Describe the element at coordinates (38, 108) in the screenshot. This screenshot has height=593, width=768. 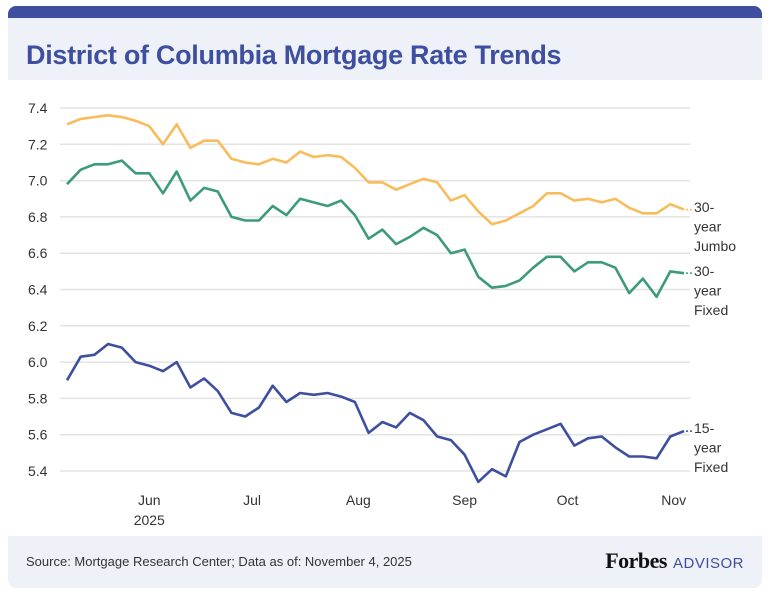
I see `y-tick-label: 7.4` at that location.